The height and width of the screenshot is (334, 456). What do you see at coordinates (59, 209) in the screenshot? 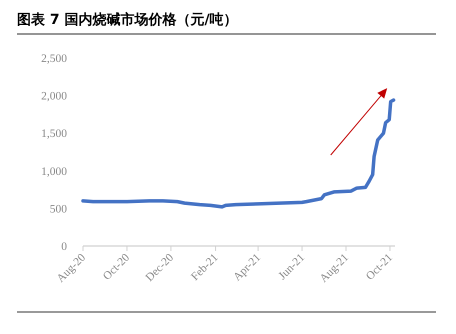
I see `y-tick-label: 500` at bounding box center [59, 209].